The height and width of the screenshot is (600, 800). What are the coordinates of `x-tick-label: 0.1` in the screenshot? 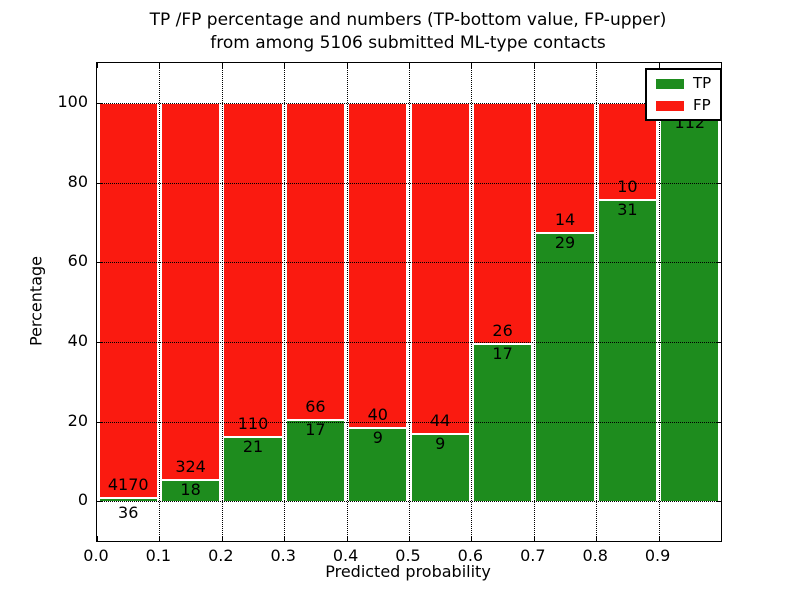 It's located at (158, 555).